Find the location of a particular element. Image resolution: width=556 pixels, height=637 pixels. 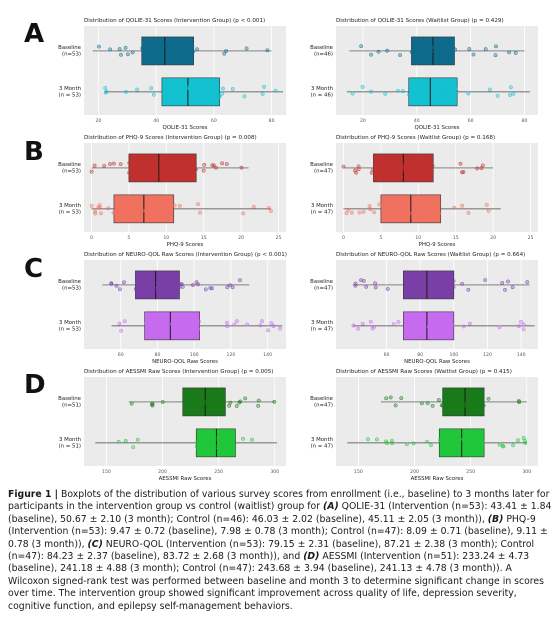

panel-letter-D: D is located at coordinates (35, 385).